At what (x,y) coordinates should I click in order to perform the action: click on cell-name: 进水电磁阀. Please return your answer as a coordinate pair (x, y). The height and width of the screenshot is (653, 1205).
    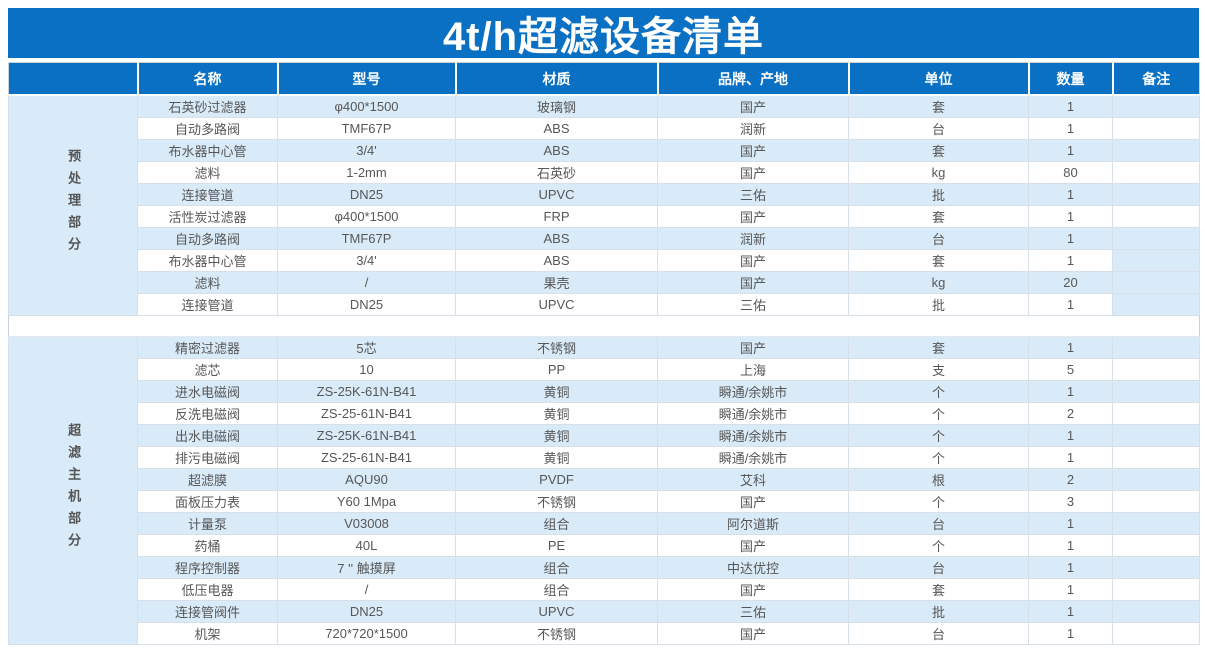
    Looking at the image, I should click on (207, 391).